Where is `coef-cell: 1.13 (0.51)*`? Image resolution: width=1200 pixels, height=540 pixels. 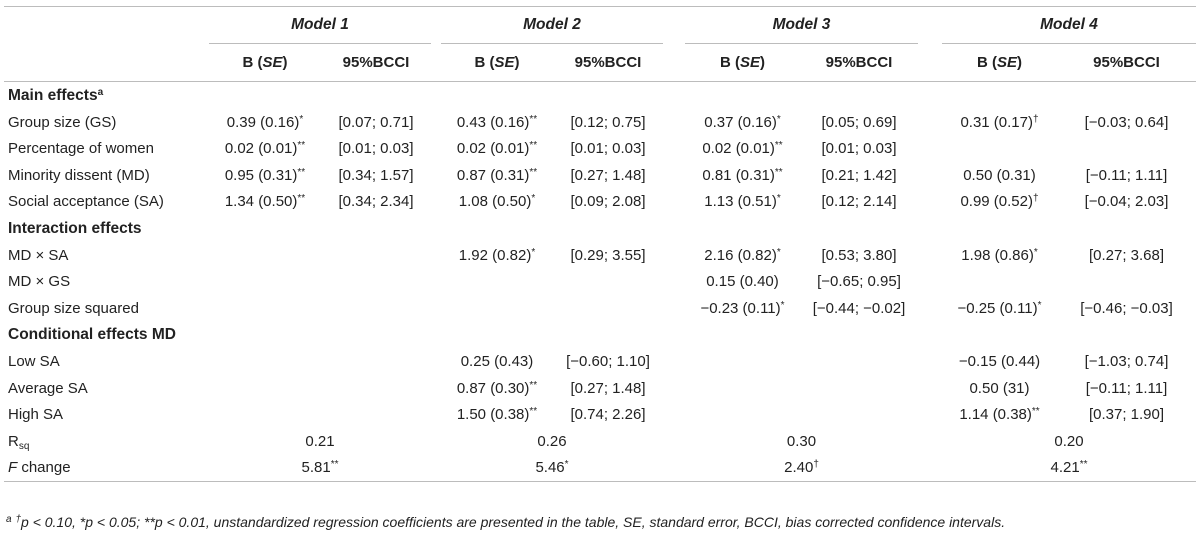 coef-cell: 1.13 (0.51)* is located at coordinates (742, 202).